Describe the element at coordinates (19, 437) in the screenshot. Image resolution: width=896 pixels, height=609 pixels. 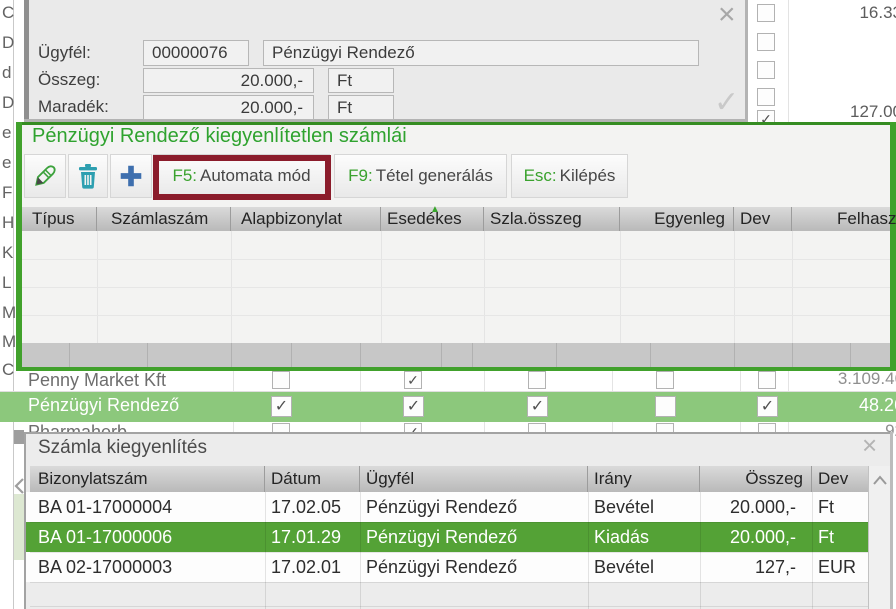
I see `dialog-corner-shadow` at that location.